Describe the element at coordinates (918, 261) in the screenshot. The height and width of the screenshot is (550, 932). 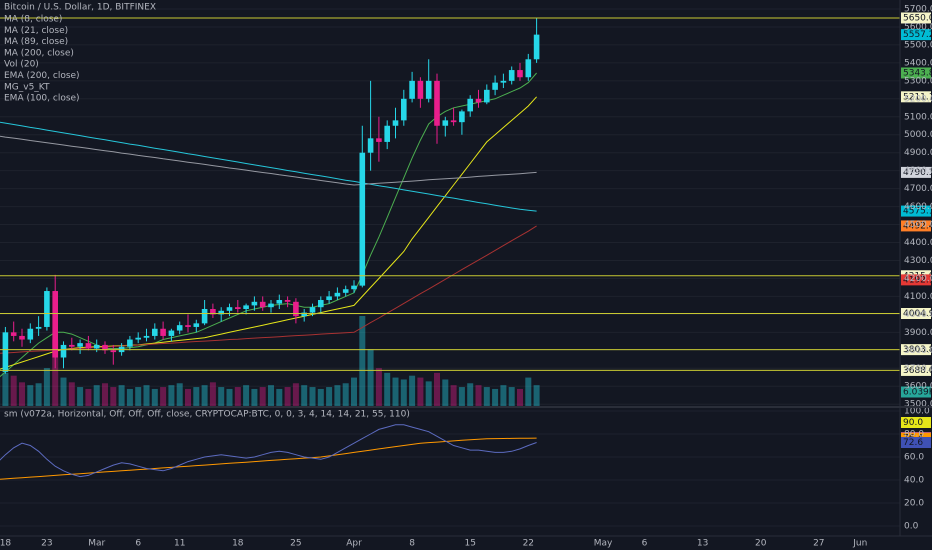
I see `y-tick-label: 4300.0` at that location.